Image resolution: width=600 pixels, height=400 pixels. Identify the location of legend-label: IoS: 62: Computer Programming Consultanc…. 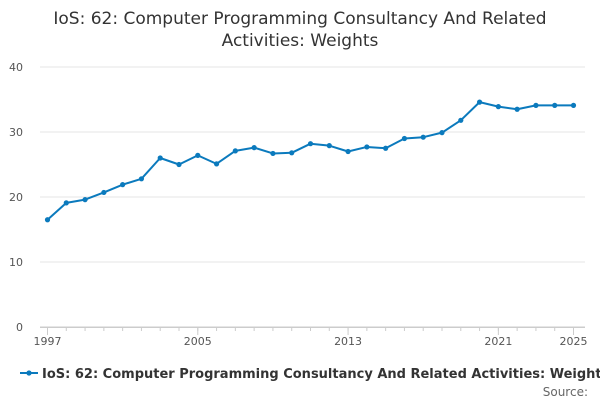
(321, 374).